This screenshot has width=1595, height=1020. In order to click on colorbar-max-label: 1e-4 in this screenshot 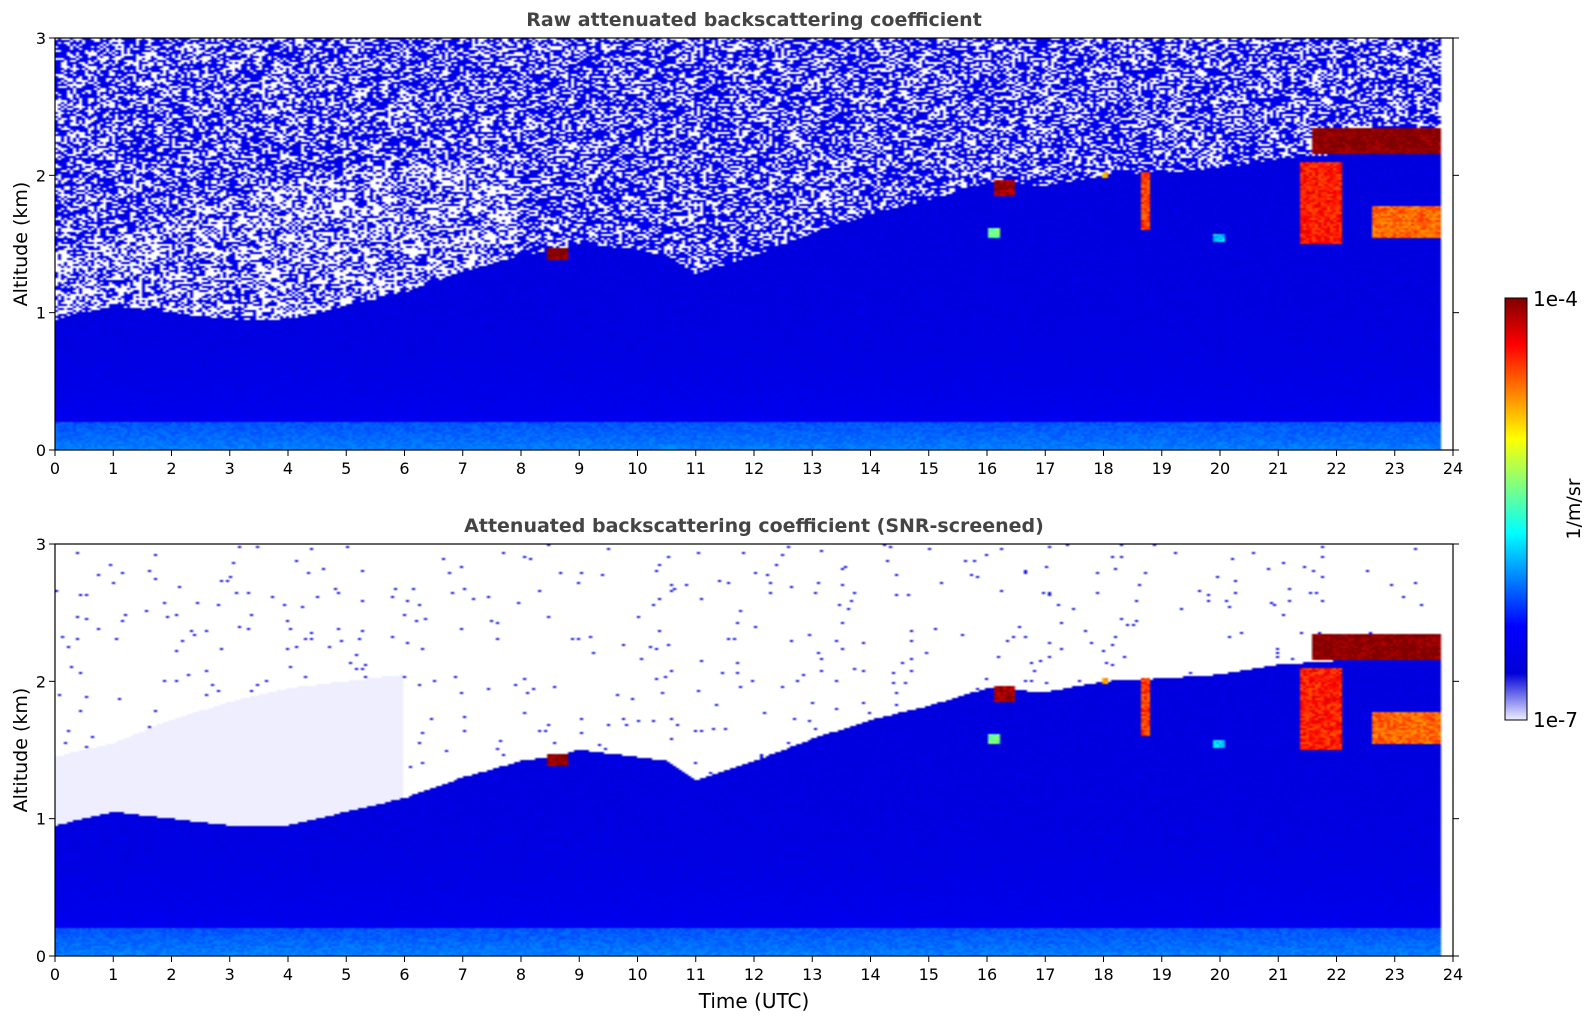, I will do `click(1555, 299)`.